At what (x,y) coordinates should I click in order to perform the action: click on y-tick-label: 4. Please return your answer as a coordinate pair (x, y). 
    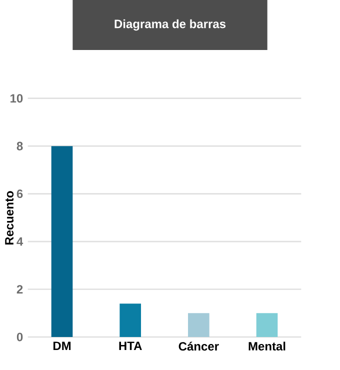
    Looking at the image, I should click on (20, 241).